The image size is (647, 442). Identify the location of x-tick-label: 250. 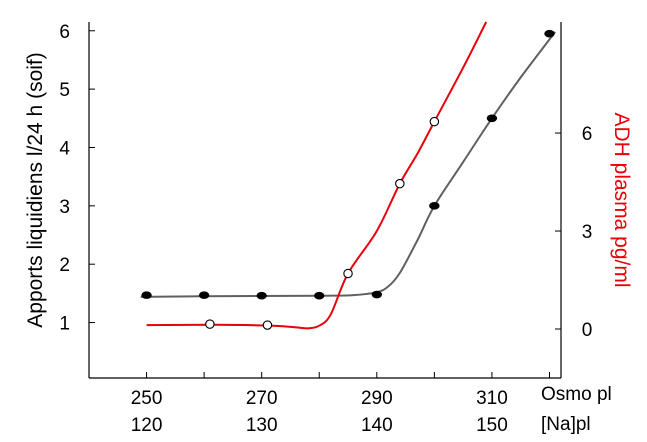
(147, 398).